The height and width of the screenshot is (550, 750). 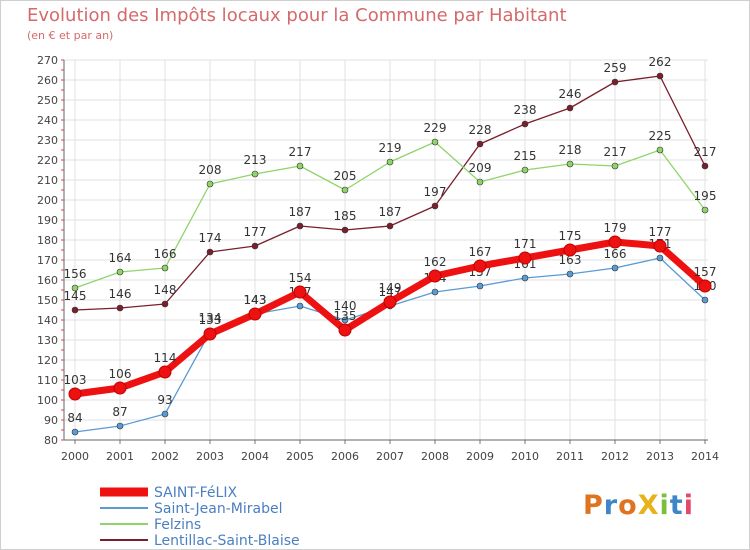 What do you see at coordinates (47, 160) in the screenshot?
I see `y-tick-label: 220` at bounding box center [47, 160].